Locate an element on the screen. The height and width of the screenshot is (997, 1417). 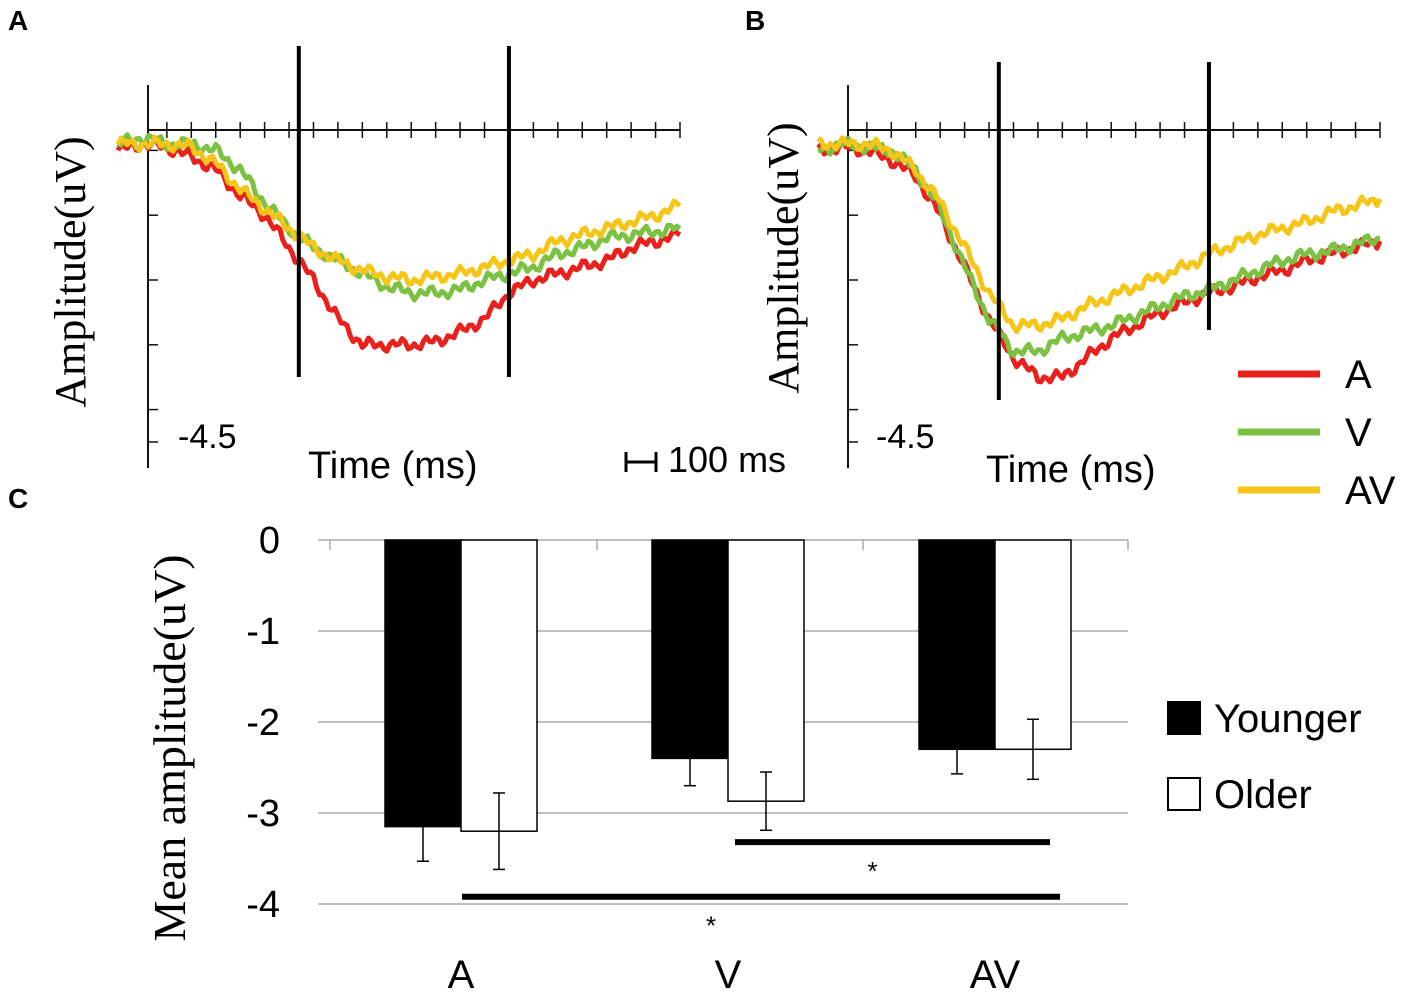
scale-bar-label: 100 ms is located at coordinates (727, 459).